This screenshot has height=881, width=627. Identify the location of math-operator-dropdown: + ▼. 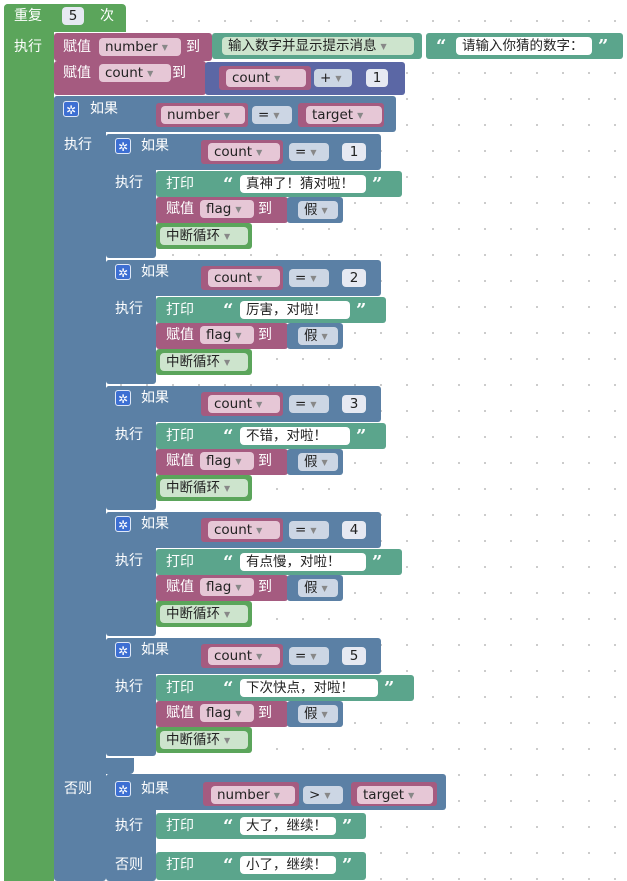
(333, 78).